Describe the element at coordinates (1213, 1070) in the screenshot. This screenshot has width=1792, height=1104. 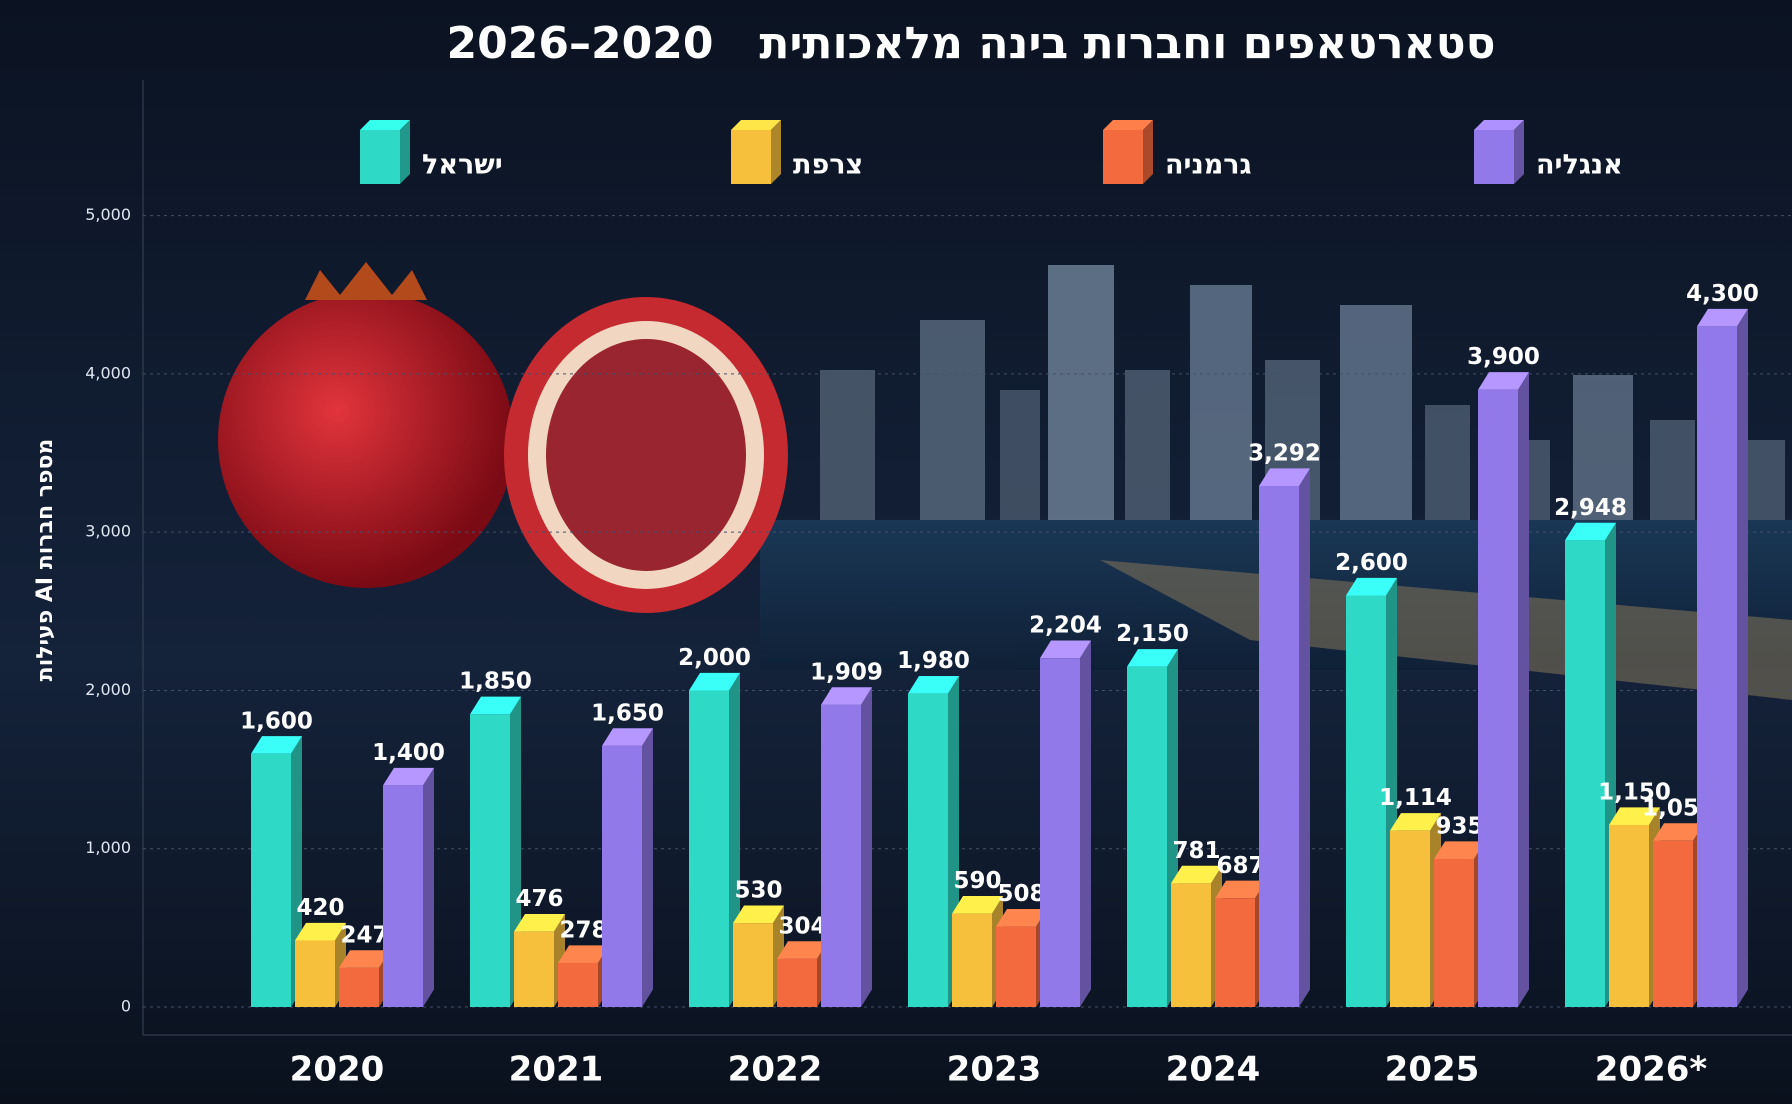
I see `x-tick-label: 2024` at that location.